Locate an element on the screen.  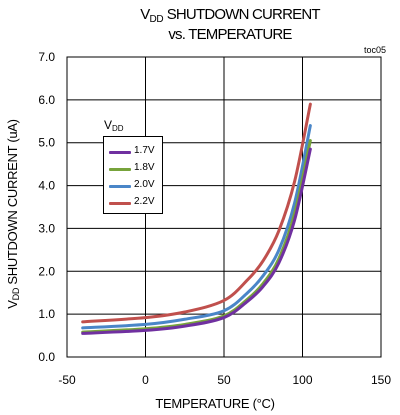
y-tick-label: 4.0 is located at coordinates (46, 186).